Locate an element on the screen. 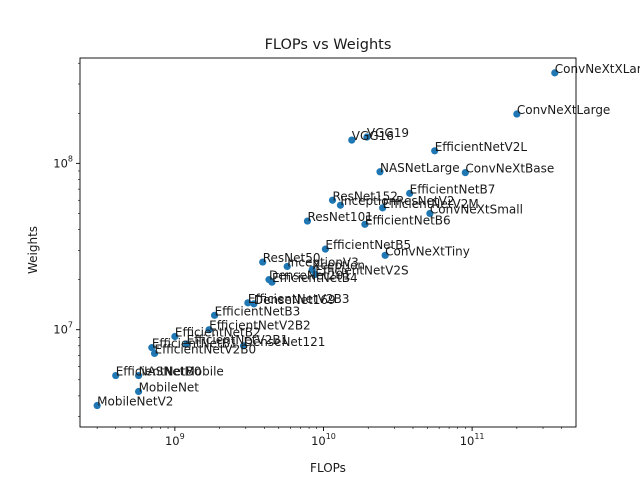 This screenshot has height=480, width=640. x-tick-exponent: 10 is located at coordinates (331, 436).